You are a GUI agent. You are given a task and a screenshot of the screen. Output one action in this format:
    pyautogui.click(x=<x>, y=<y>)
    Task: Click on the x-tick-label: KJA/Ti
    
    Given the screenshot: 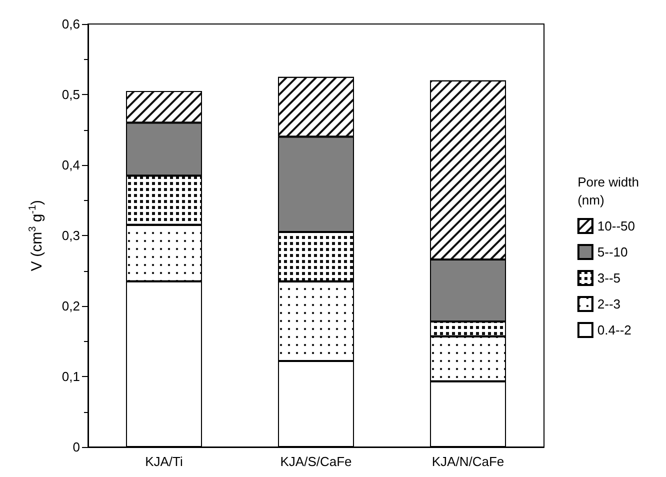 What is the action you would take?
    pyautogui.click(x=164, y=461)
    